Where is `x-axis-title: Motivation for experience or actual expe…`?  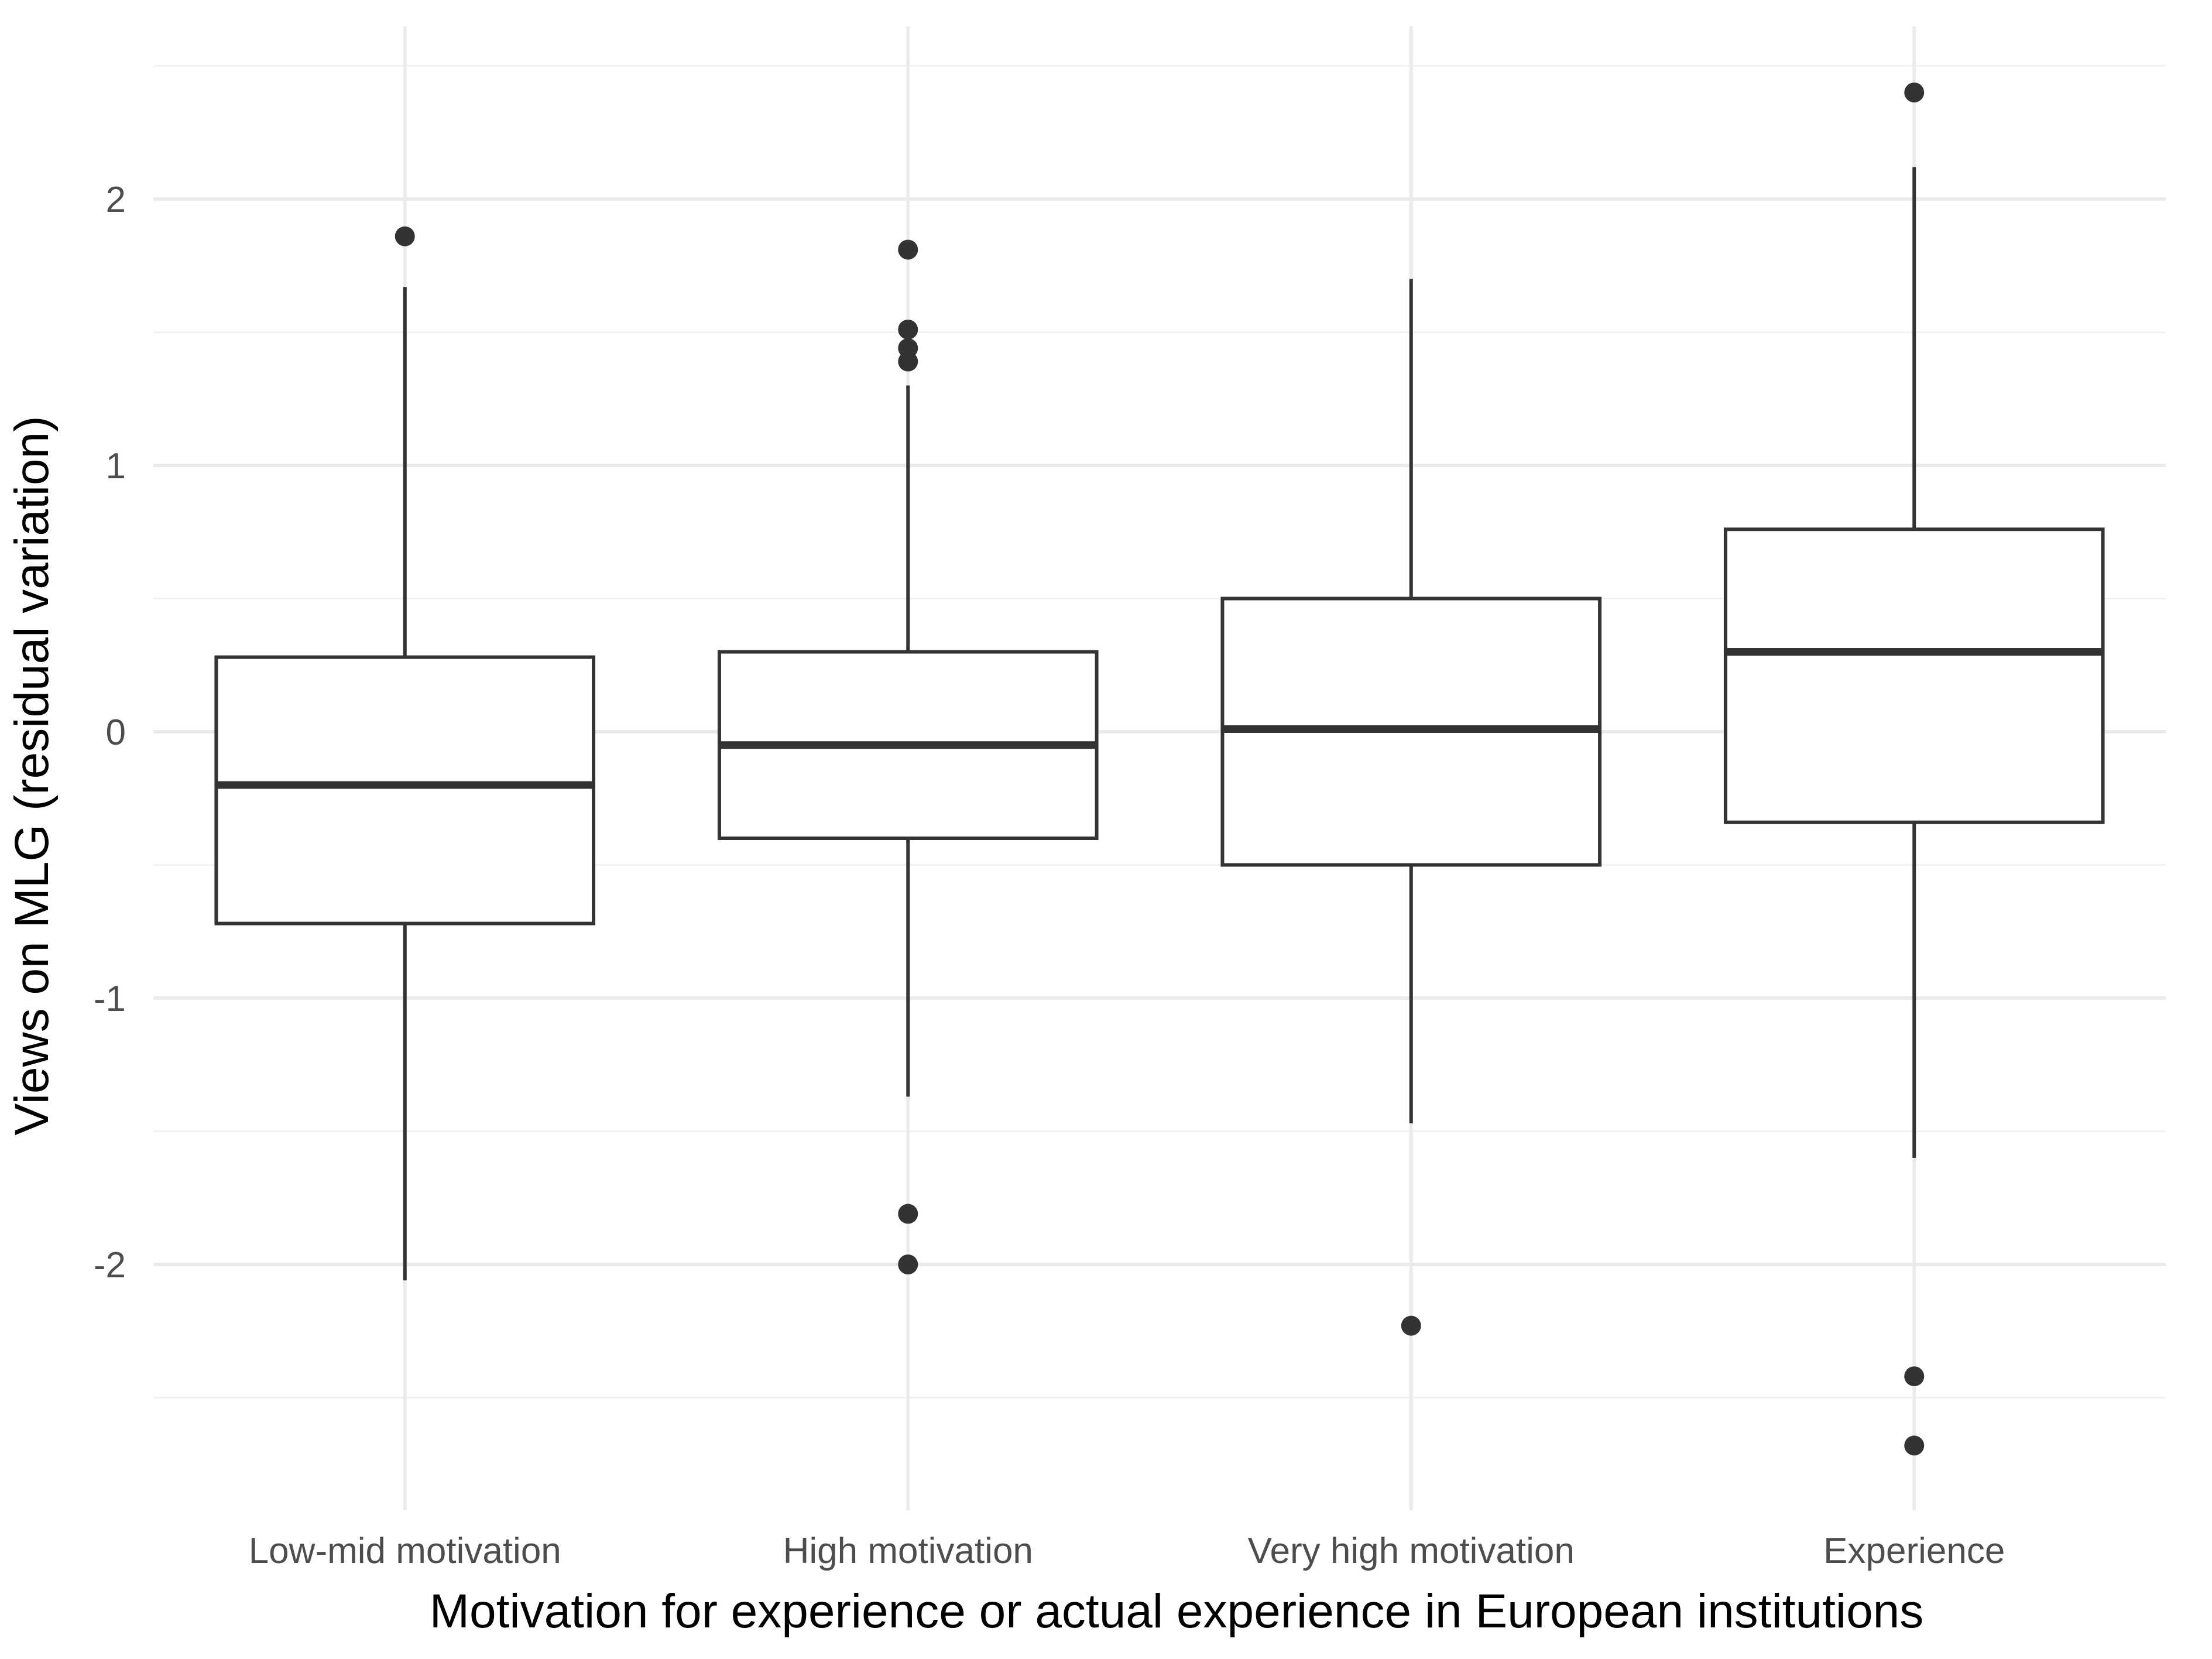
x-axis-title: Motivation for experience or actual expe… is located at coordinates (1177, 1611).